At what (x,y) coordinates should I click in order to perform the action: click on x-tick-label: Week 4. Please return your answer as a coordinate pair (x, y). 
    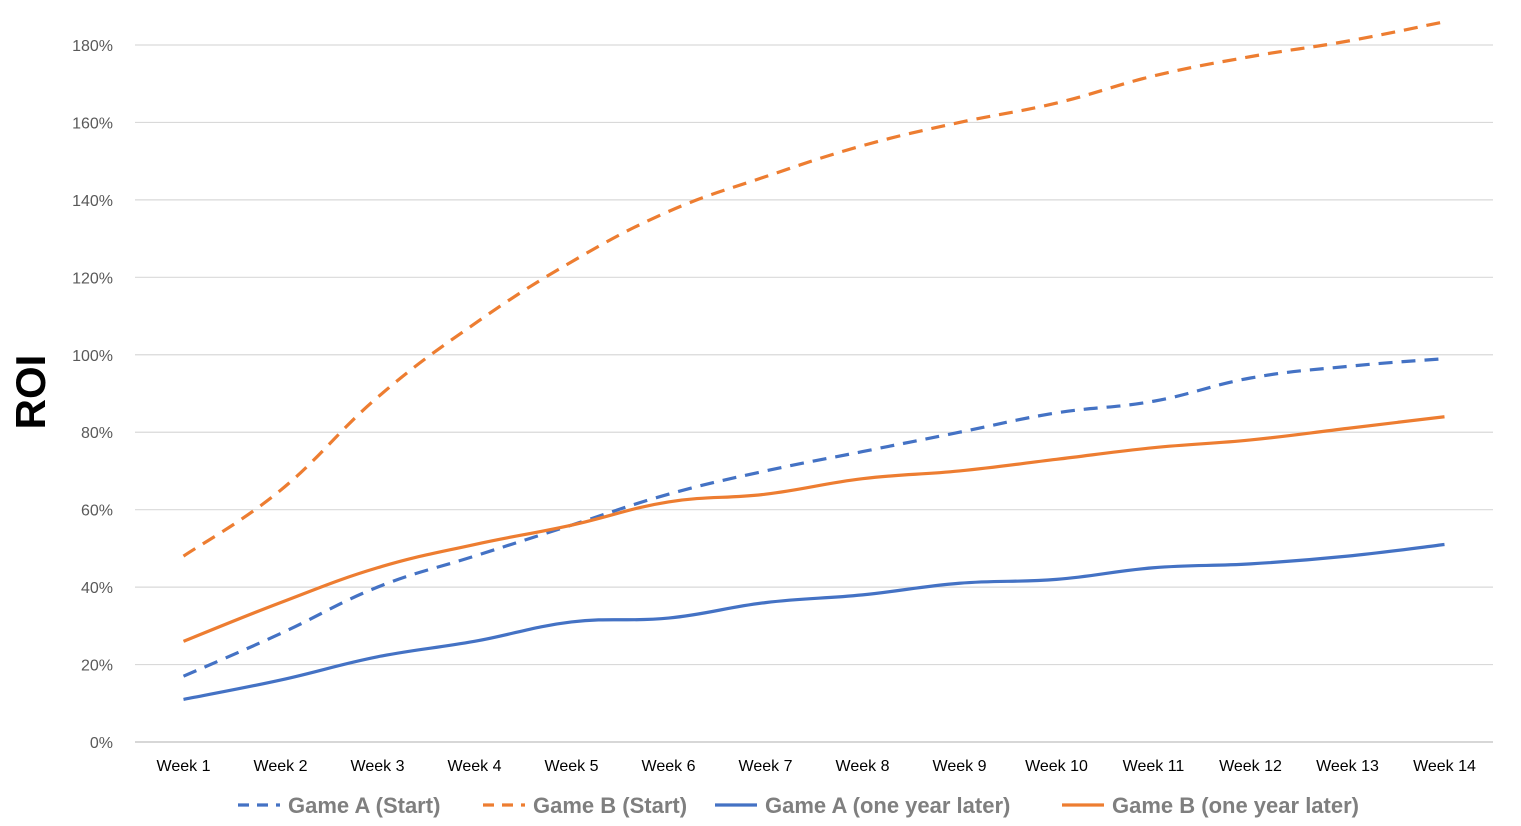
    Looking at the image, I should click on (475, 766).